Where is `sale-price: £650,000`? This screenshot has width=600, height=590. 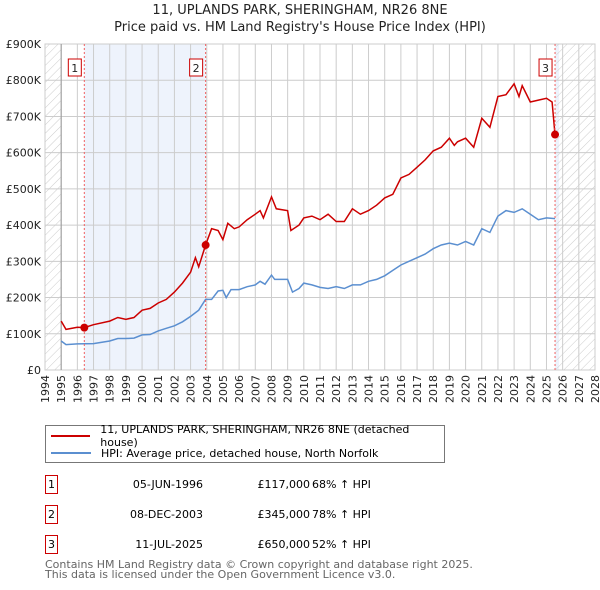
sale-price: £650,000 is located at coordinates (284, 544).